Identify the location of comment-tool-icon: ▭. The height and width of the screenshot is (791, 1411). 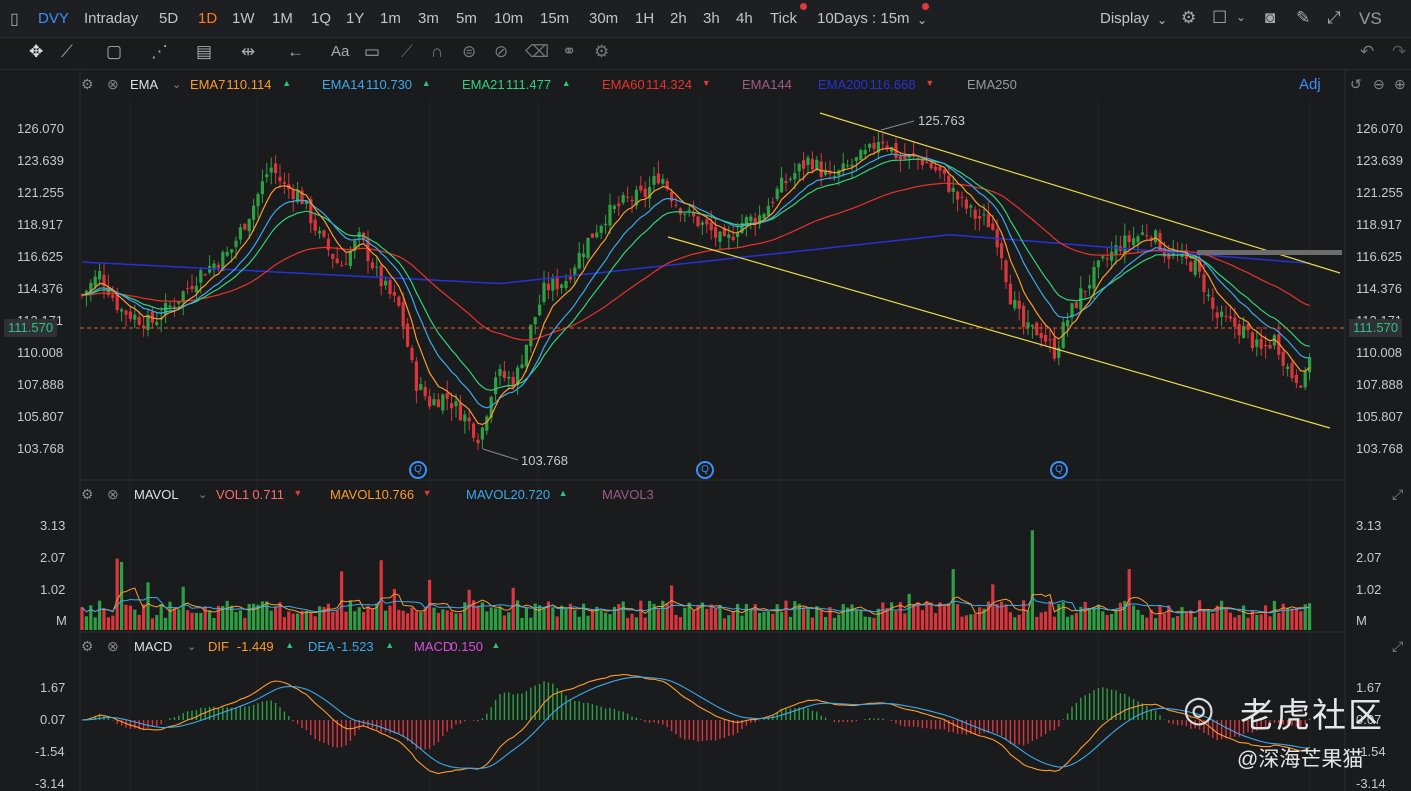
(372, 51).